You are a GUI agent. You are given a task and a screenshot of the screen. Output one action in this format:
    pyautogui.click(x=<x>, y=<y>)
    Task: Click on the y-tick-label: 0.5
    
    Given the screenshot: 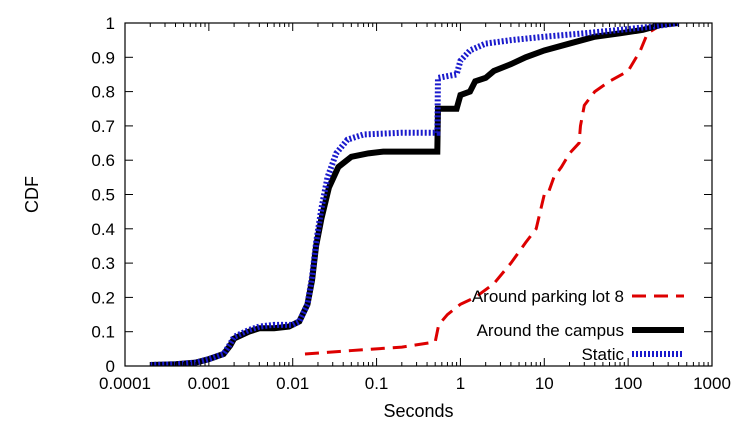 What is the action you would take?
    pyautogui.click(x=103, y=195)
    